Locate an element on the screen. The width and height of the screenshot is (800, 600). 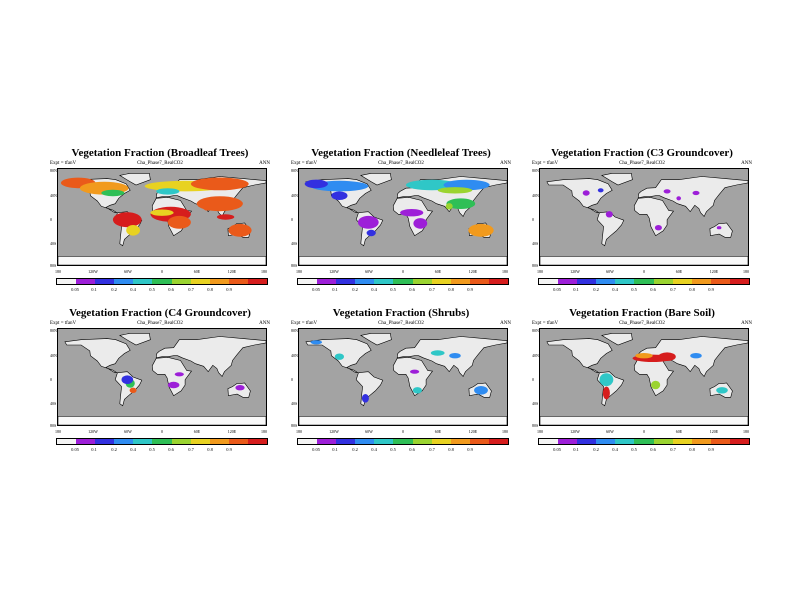
lat-label: 0 is located at coordinates (51, 219).